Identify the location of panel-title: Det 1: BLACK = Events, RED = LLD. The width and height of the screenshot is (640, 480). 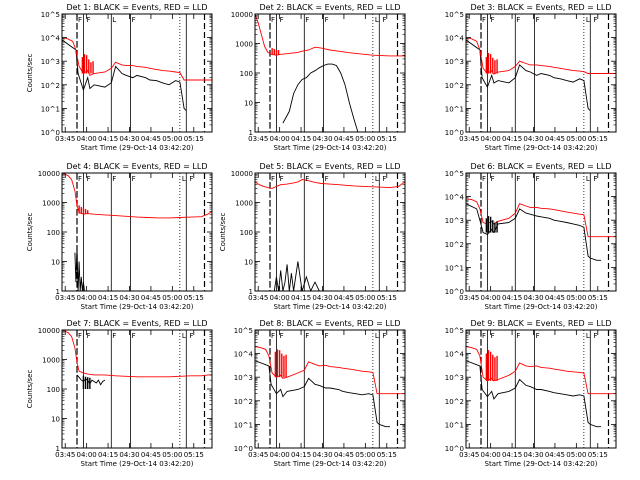
(137, 7).